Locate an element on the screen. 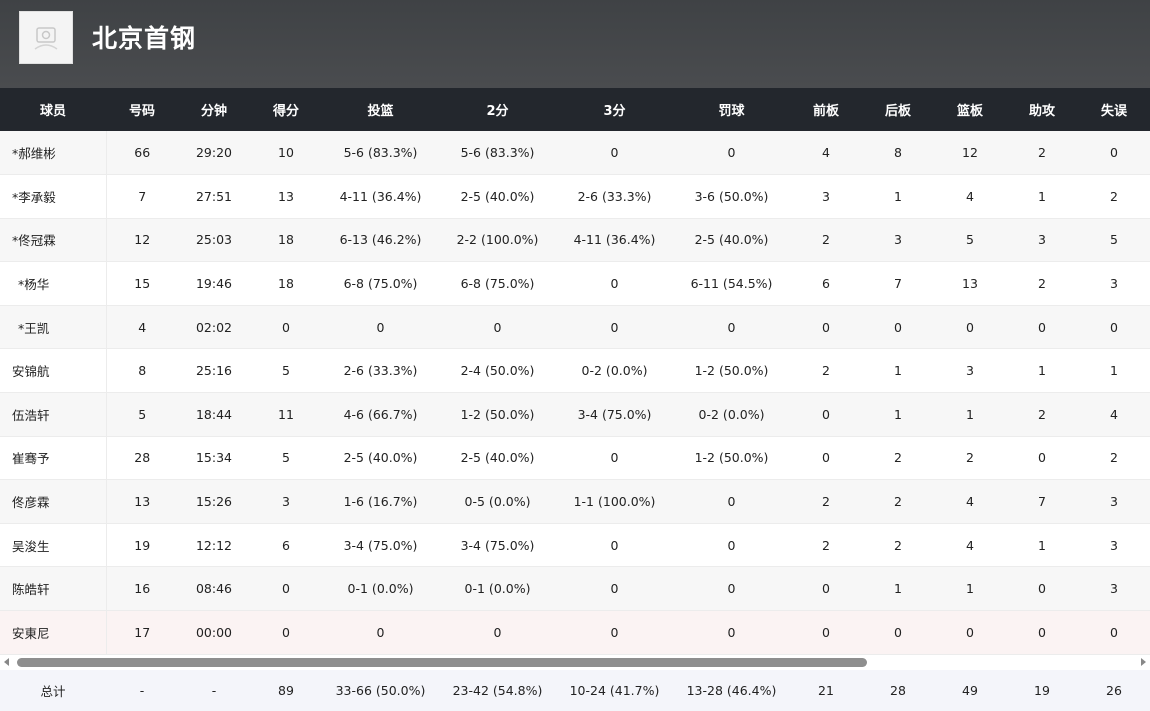  column-header: 投篮 is located at coordinates (380, 109).